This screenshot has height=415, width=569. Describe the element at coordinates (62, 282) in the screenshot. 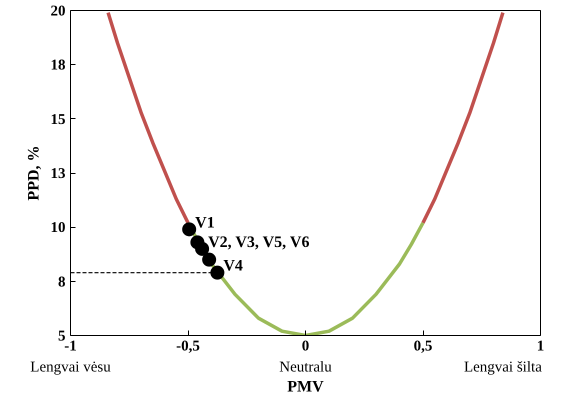

I see `y-tick-label: 8` at that location.